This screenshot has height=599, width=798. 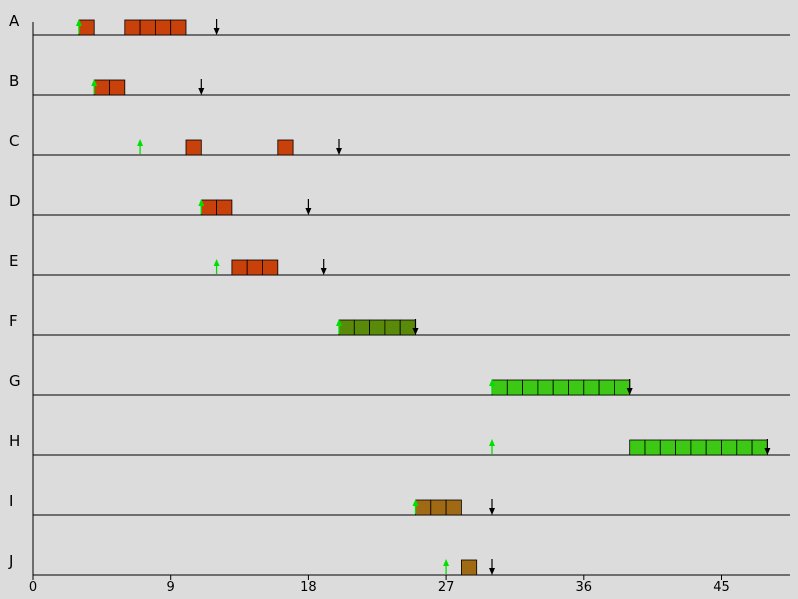 I want to click on row-label: F, so click(x=13, y=321).